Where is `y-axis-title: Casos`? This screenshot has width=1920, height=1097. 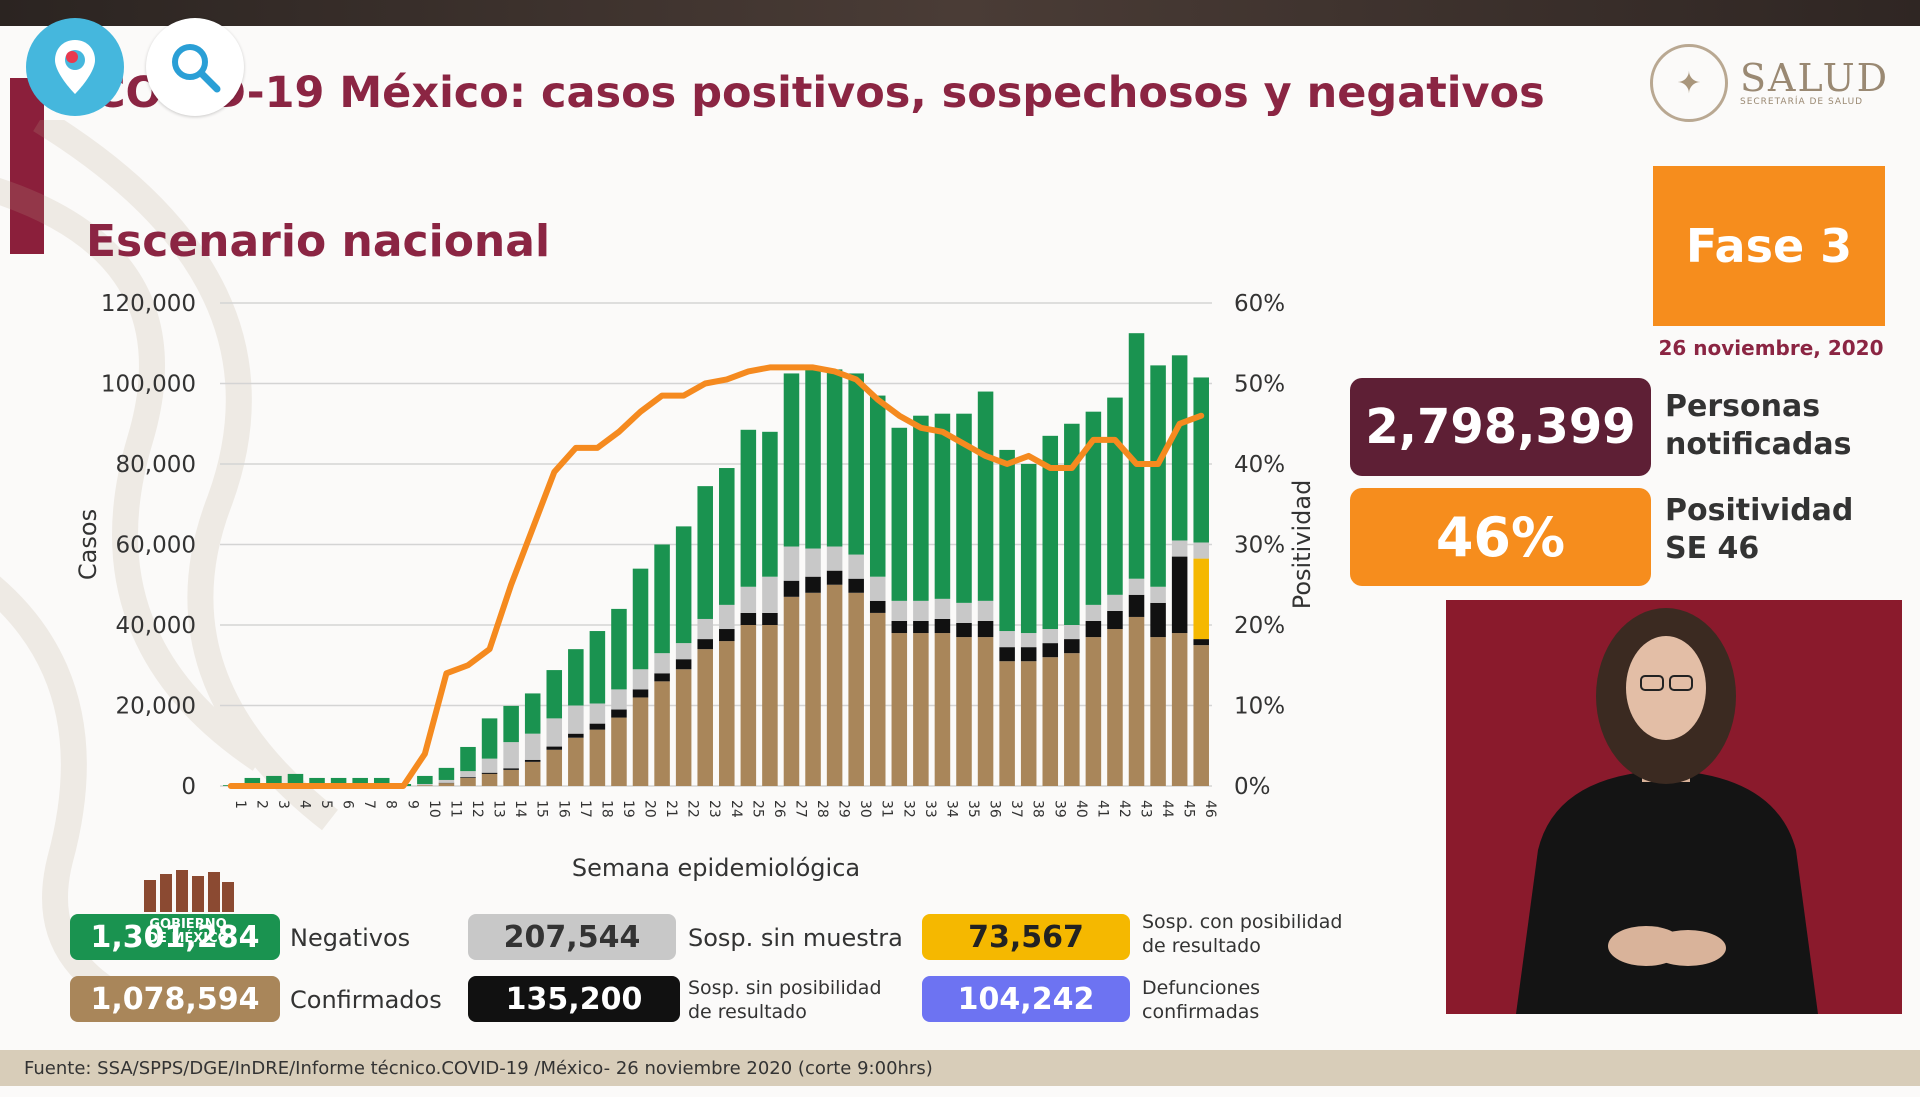 y-axis-title: Casos is located at coordinates (88, 544).